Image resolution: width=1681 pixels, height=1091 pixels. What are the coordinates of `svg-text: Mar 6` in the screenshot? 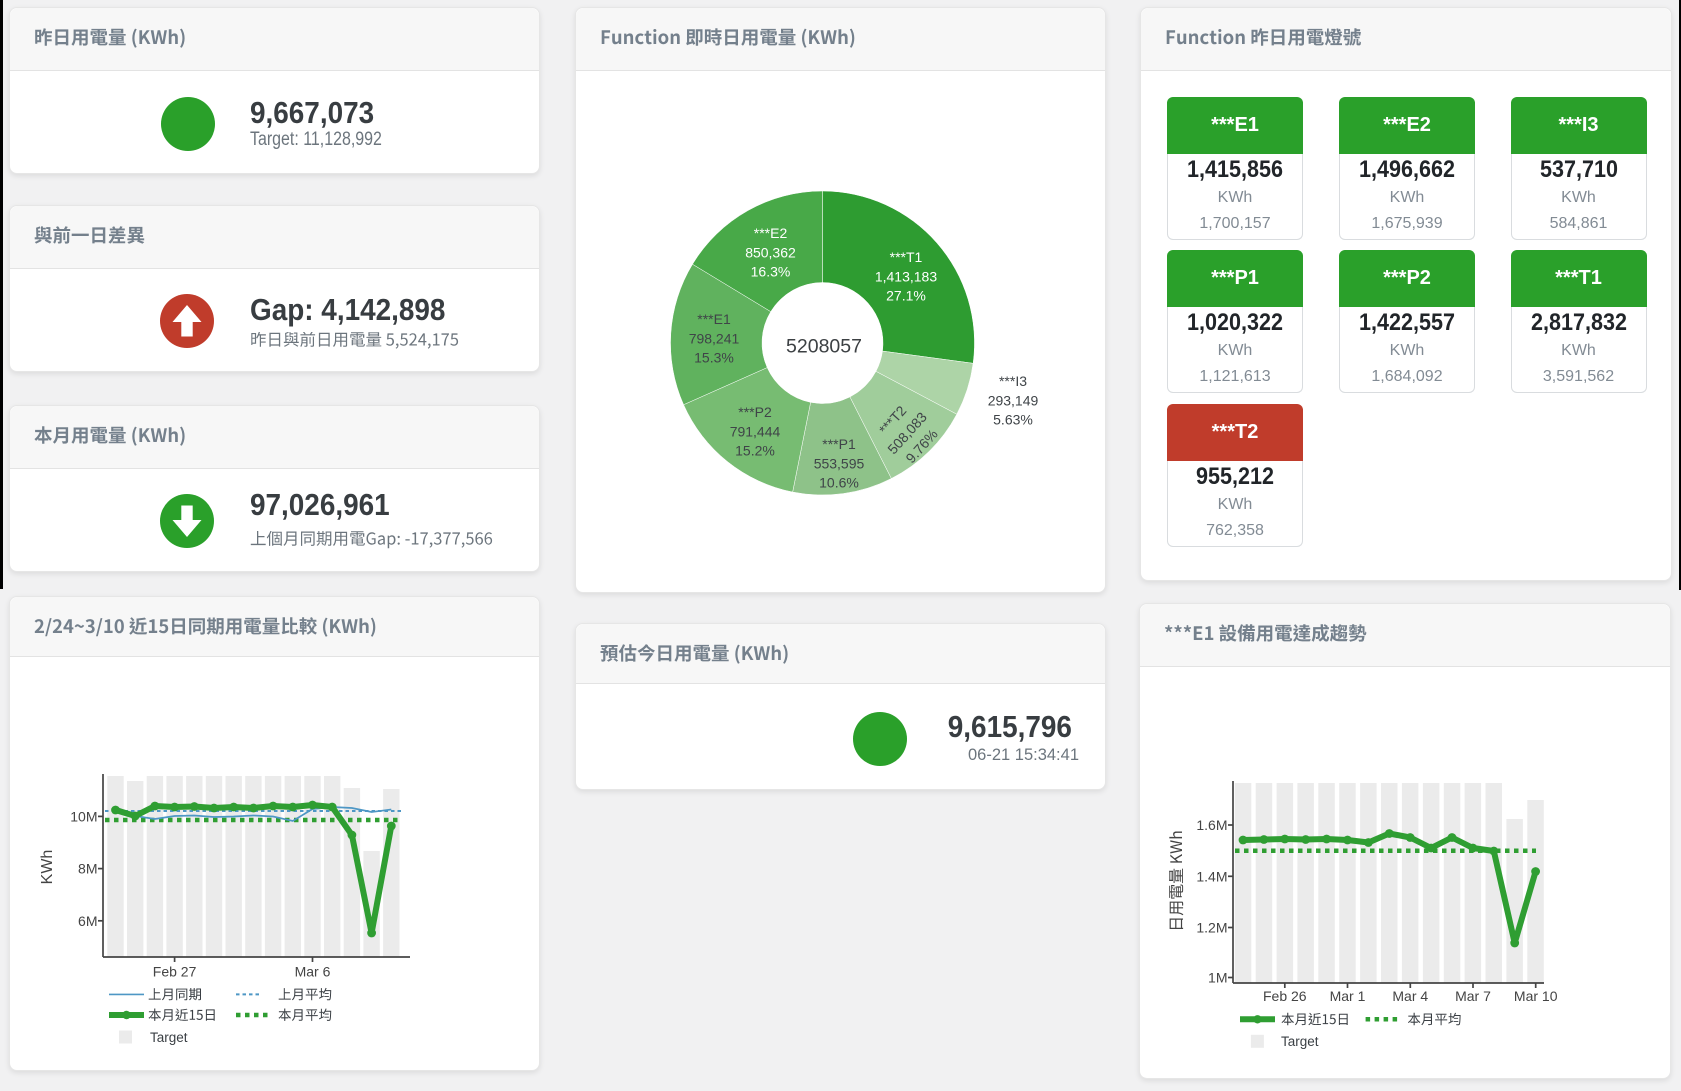 It's located at (313, 972).